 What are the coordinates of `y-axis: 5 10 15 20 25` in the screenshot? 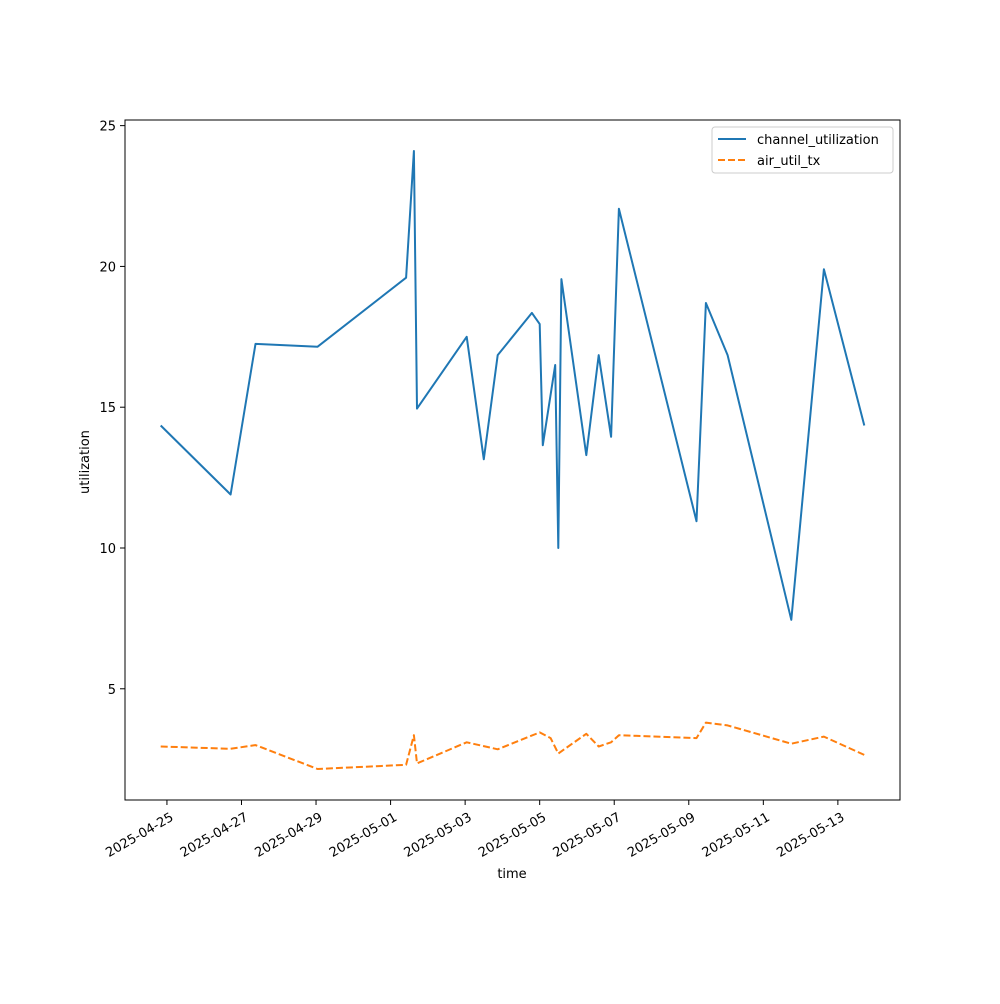 It's located at (112, 409).